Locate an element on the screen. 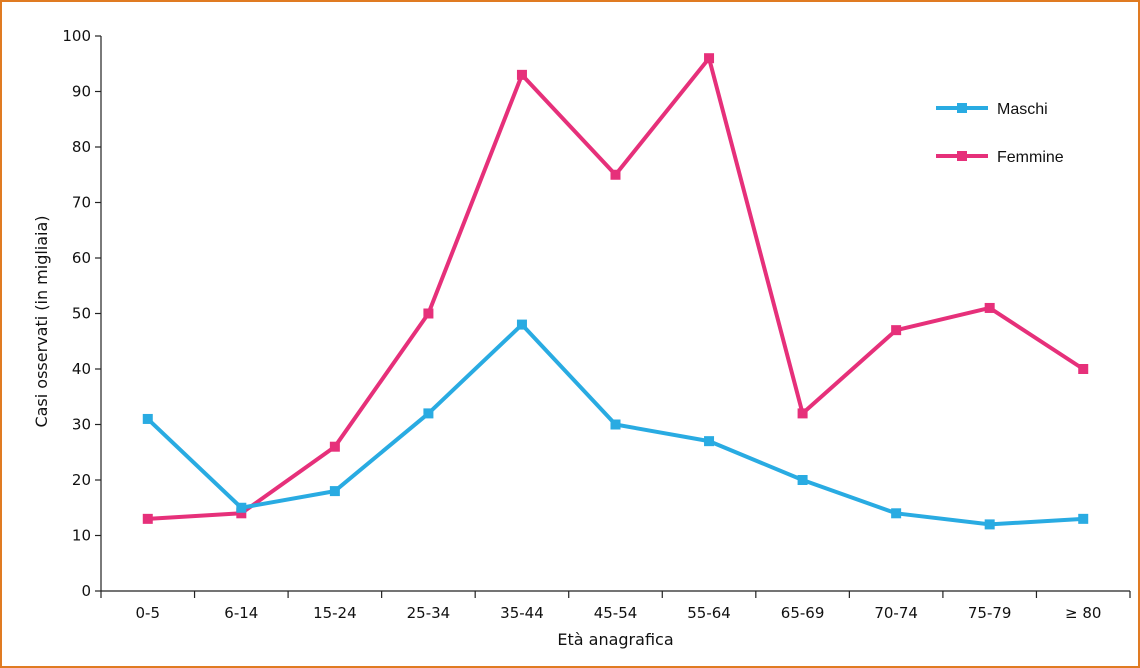 This screenshot has width=1140, height=668. legend-label: Maschi is located at coordinates (1022, 109).